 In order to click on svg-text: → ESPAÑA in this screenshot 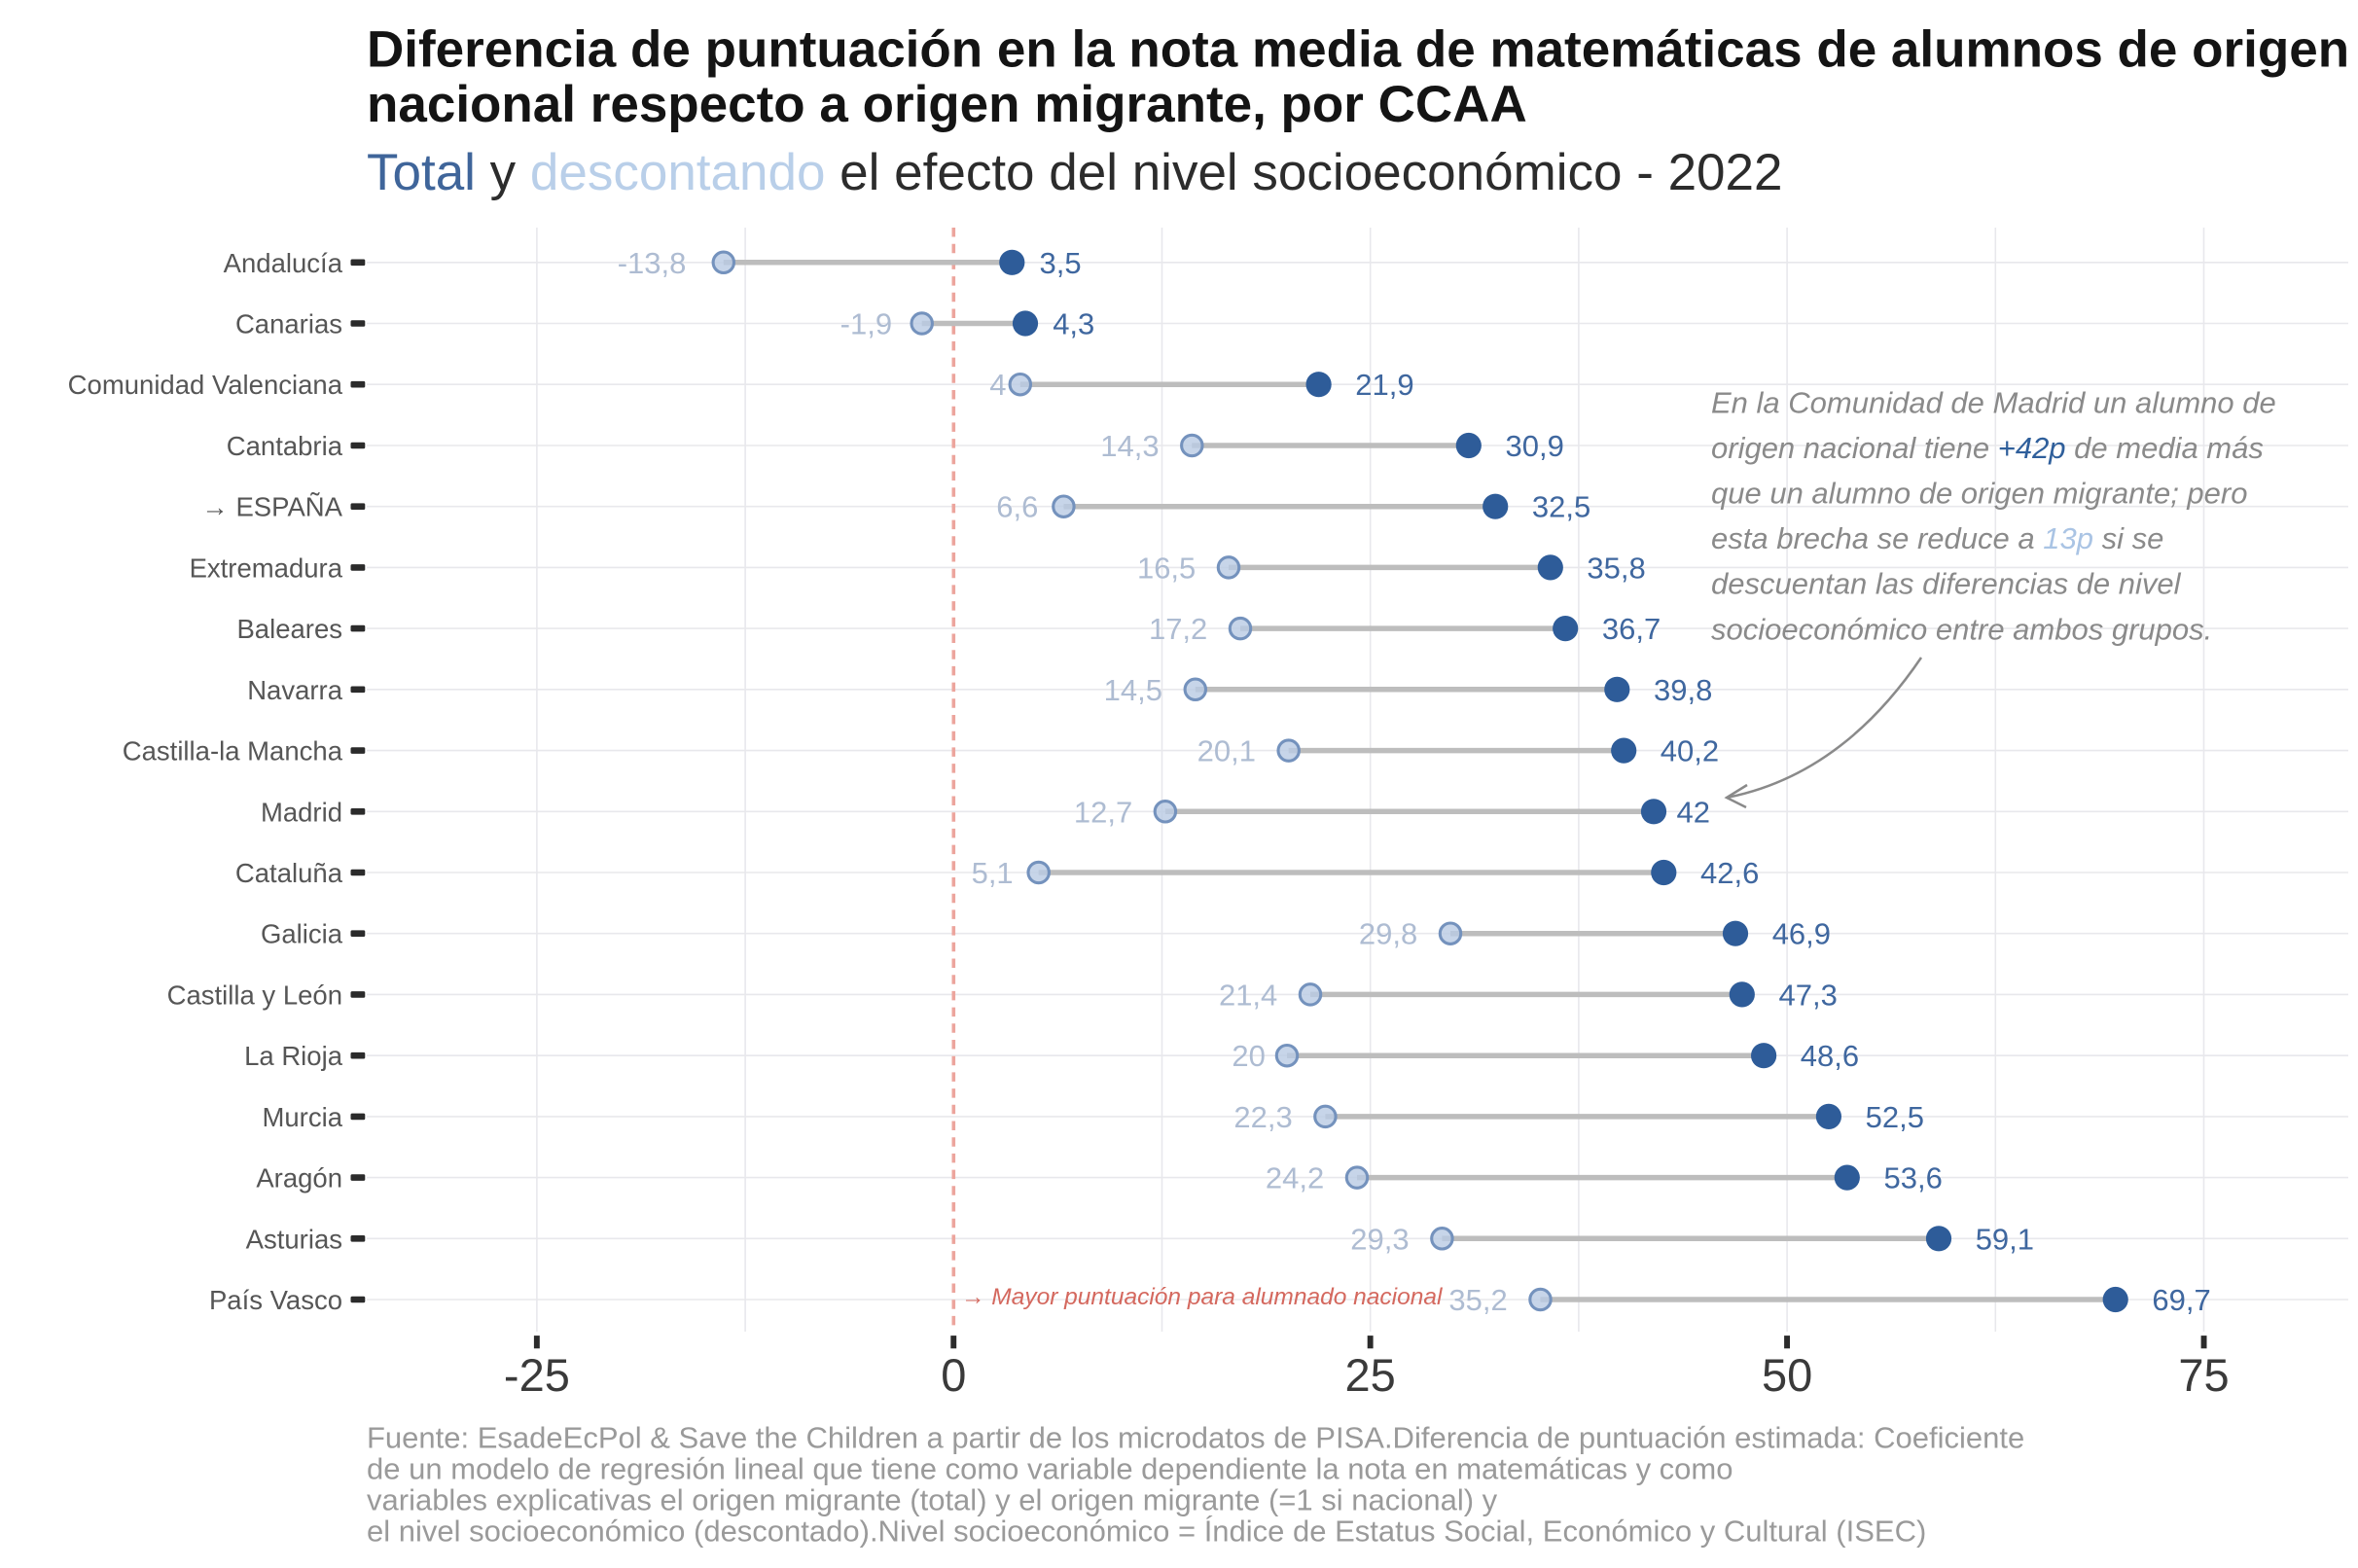, I will do `click(271, 507)`.